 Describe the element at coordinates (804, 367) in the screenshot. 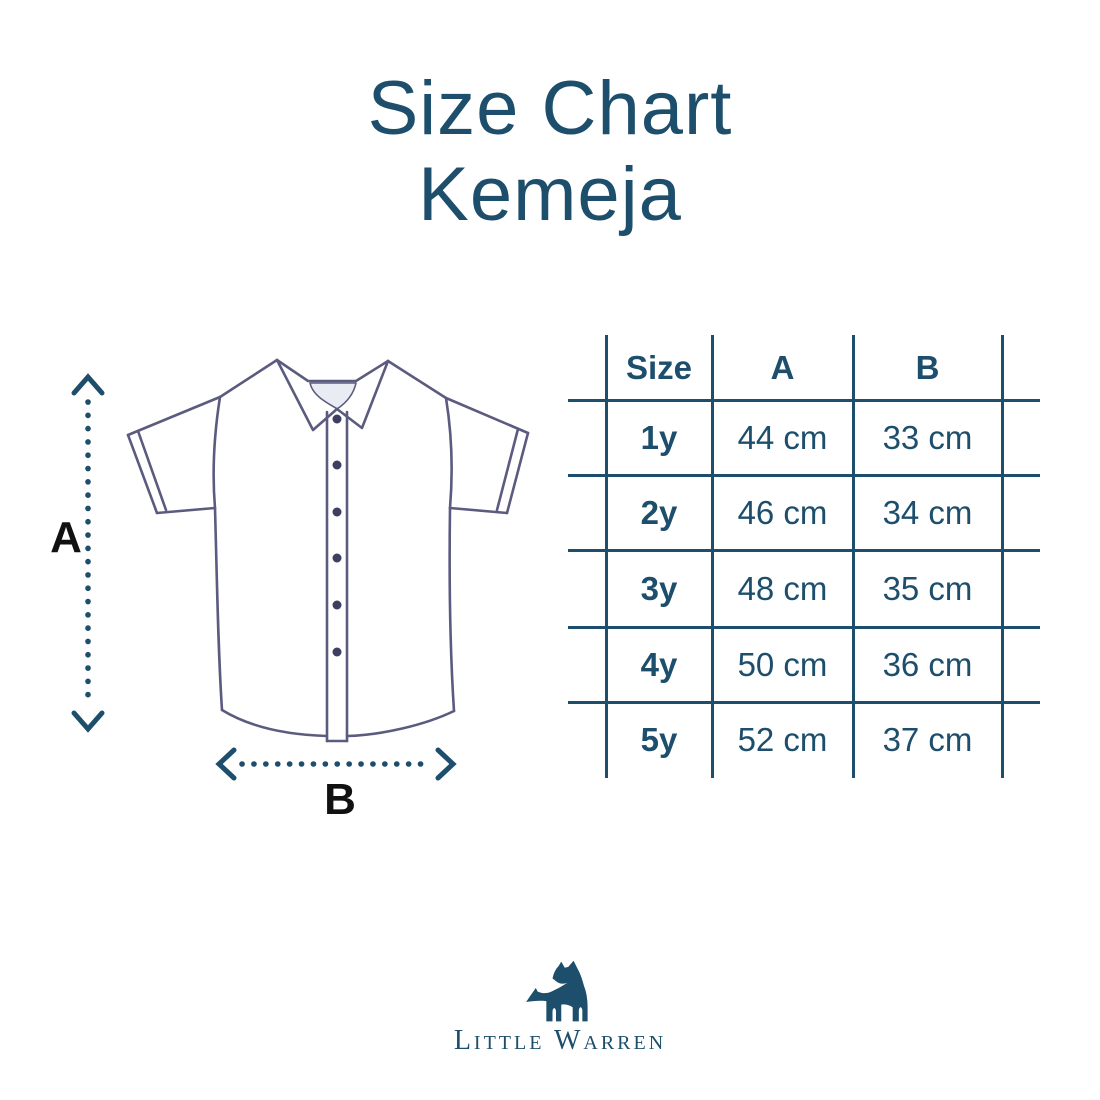

I see `table-header-row: Size A B` at that location.